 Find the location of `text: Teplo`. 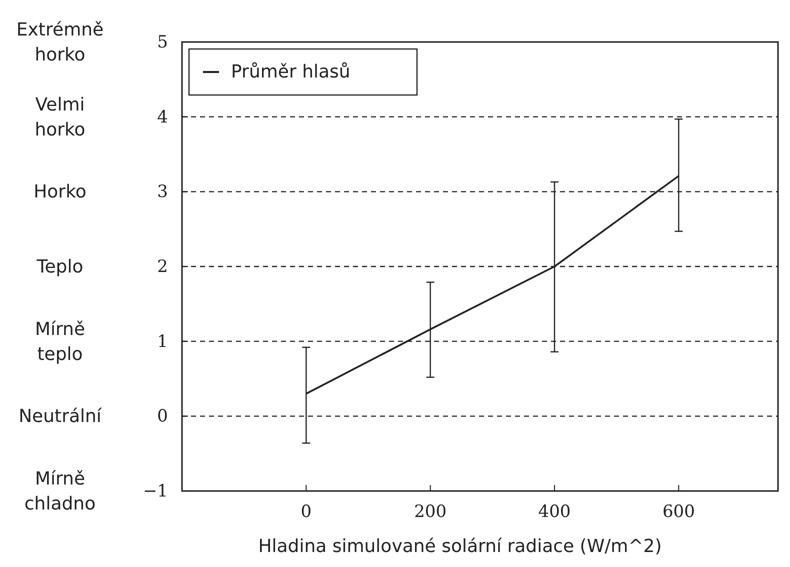

text: Teplo is located at coordinates (60, 266).